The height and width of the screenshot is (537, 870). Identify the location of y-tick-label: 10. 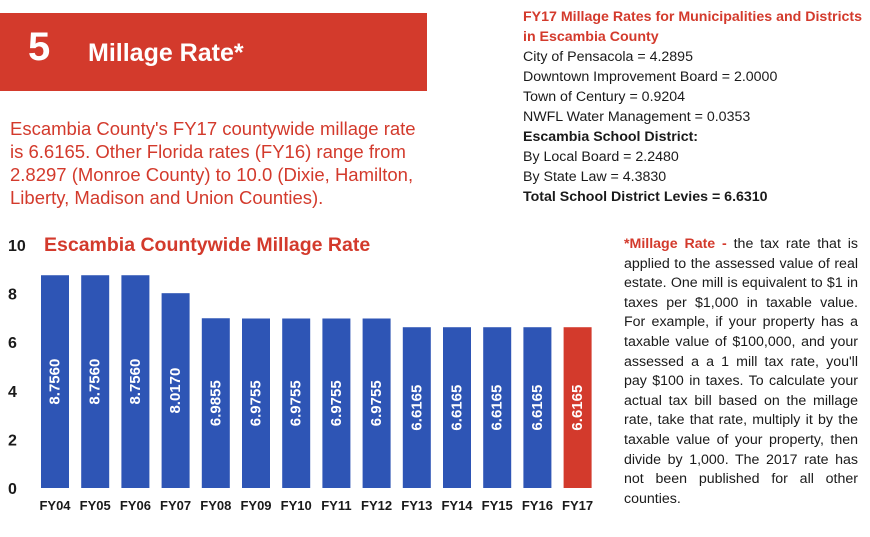
(17, 246).